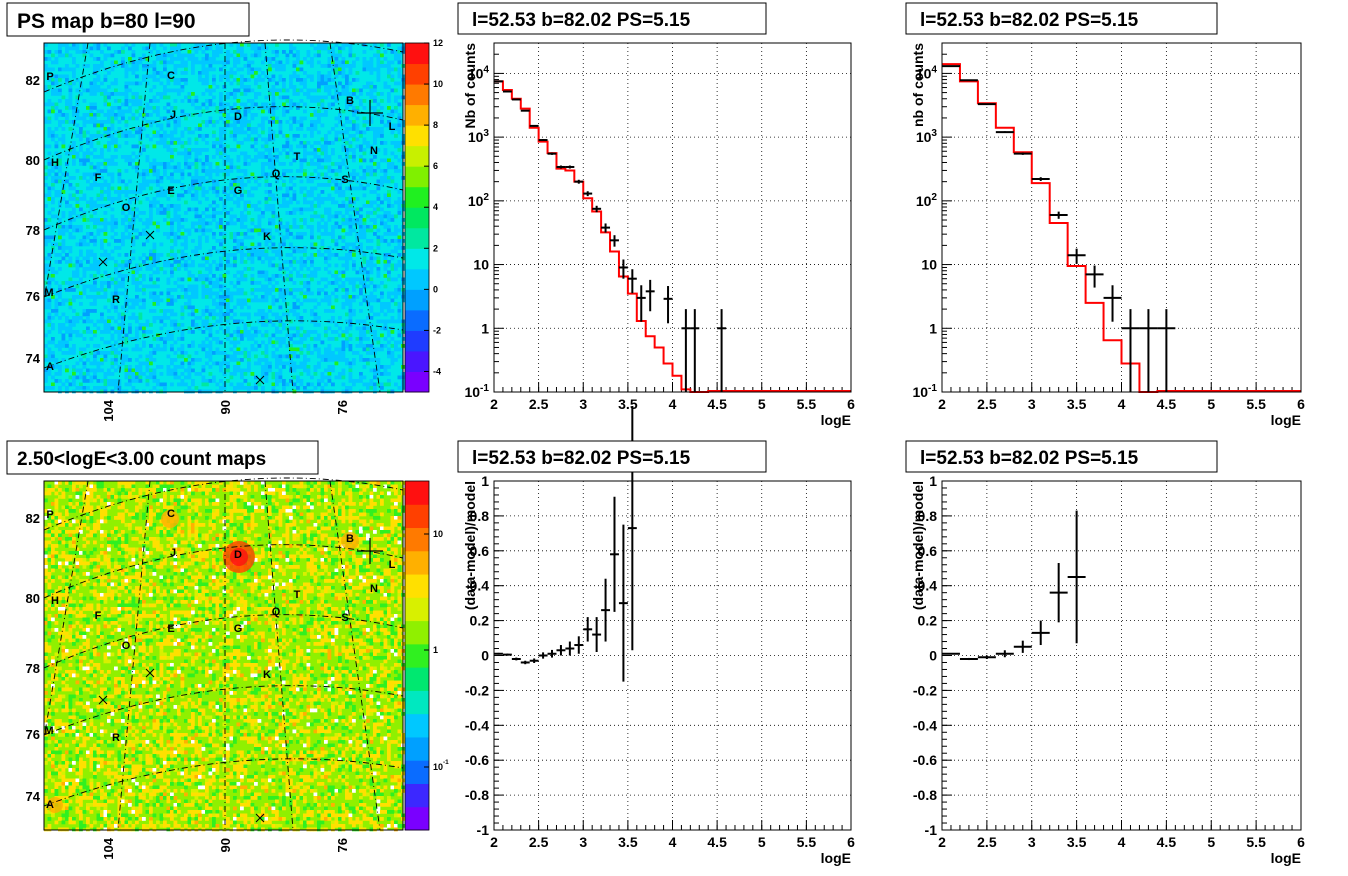 This screenshot has width=1348, height=876. I want to click on colorbar-segment, so click(417, 95).